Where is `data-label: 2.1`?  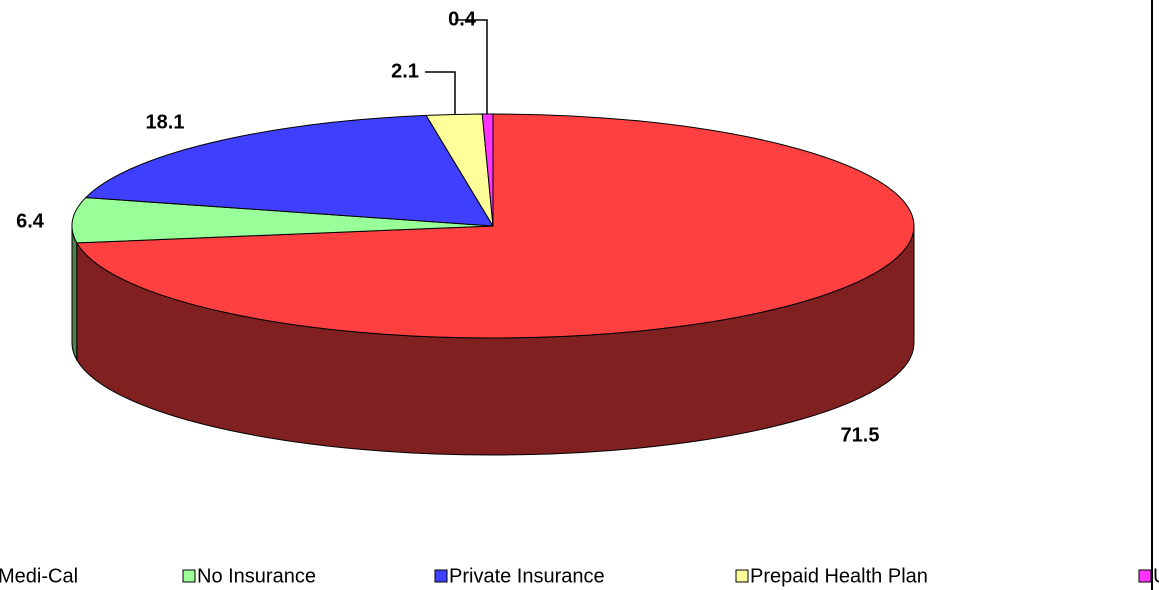 data-label: 2.1 is located at coordinates (405, 71).